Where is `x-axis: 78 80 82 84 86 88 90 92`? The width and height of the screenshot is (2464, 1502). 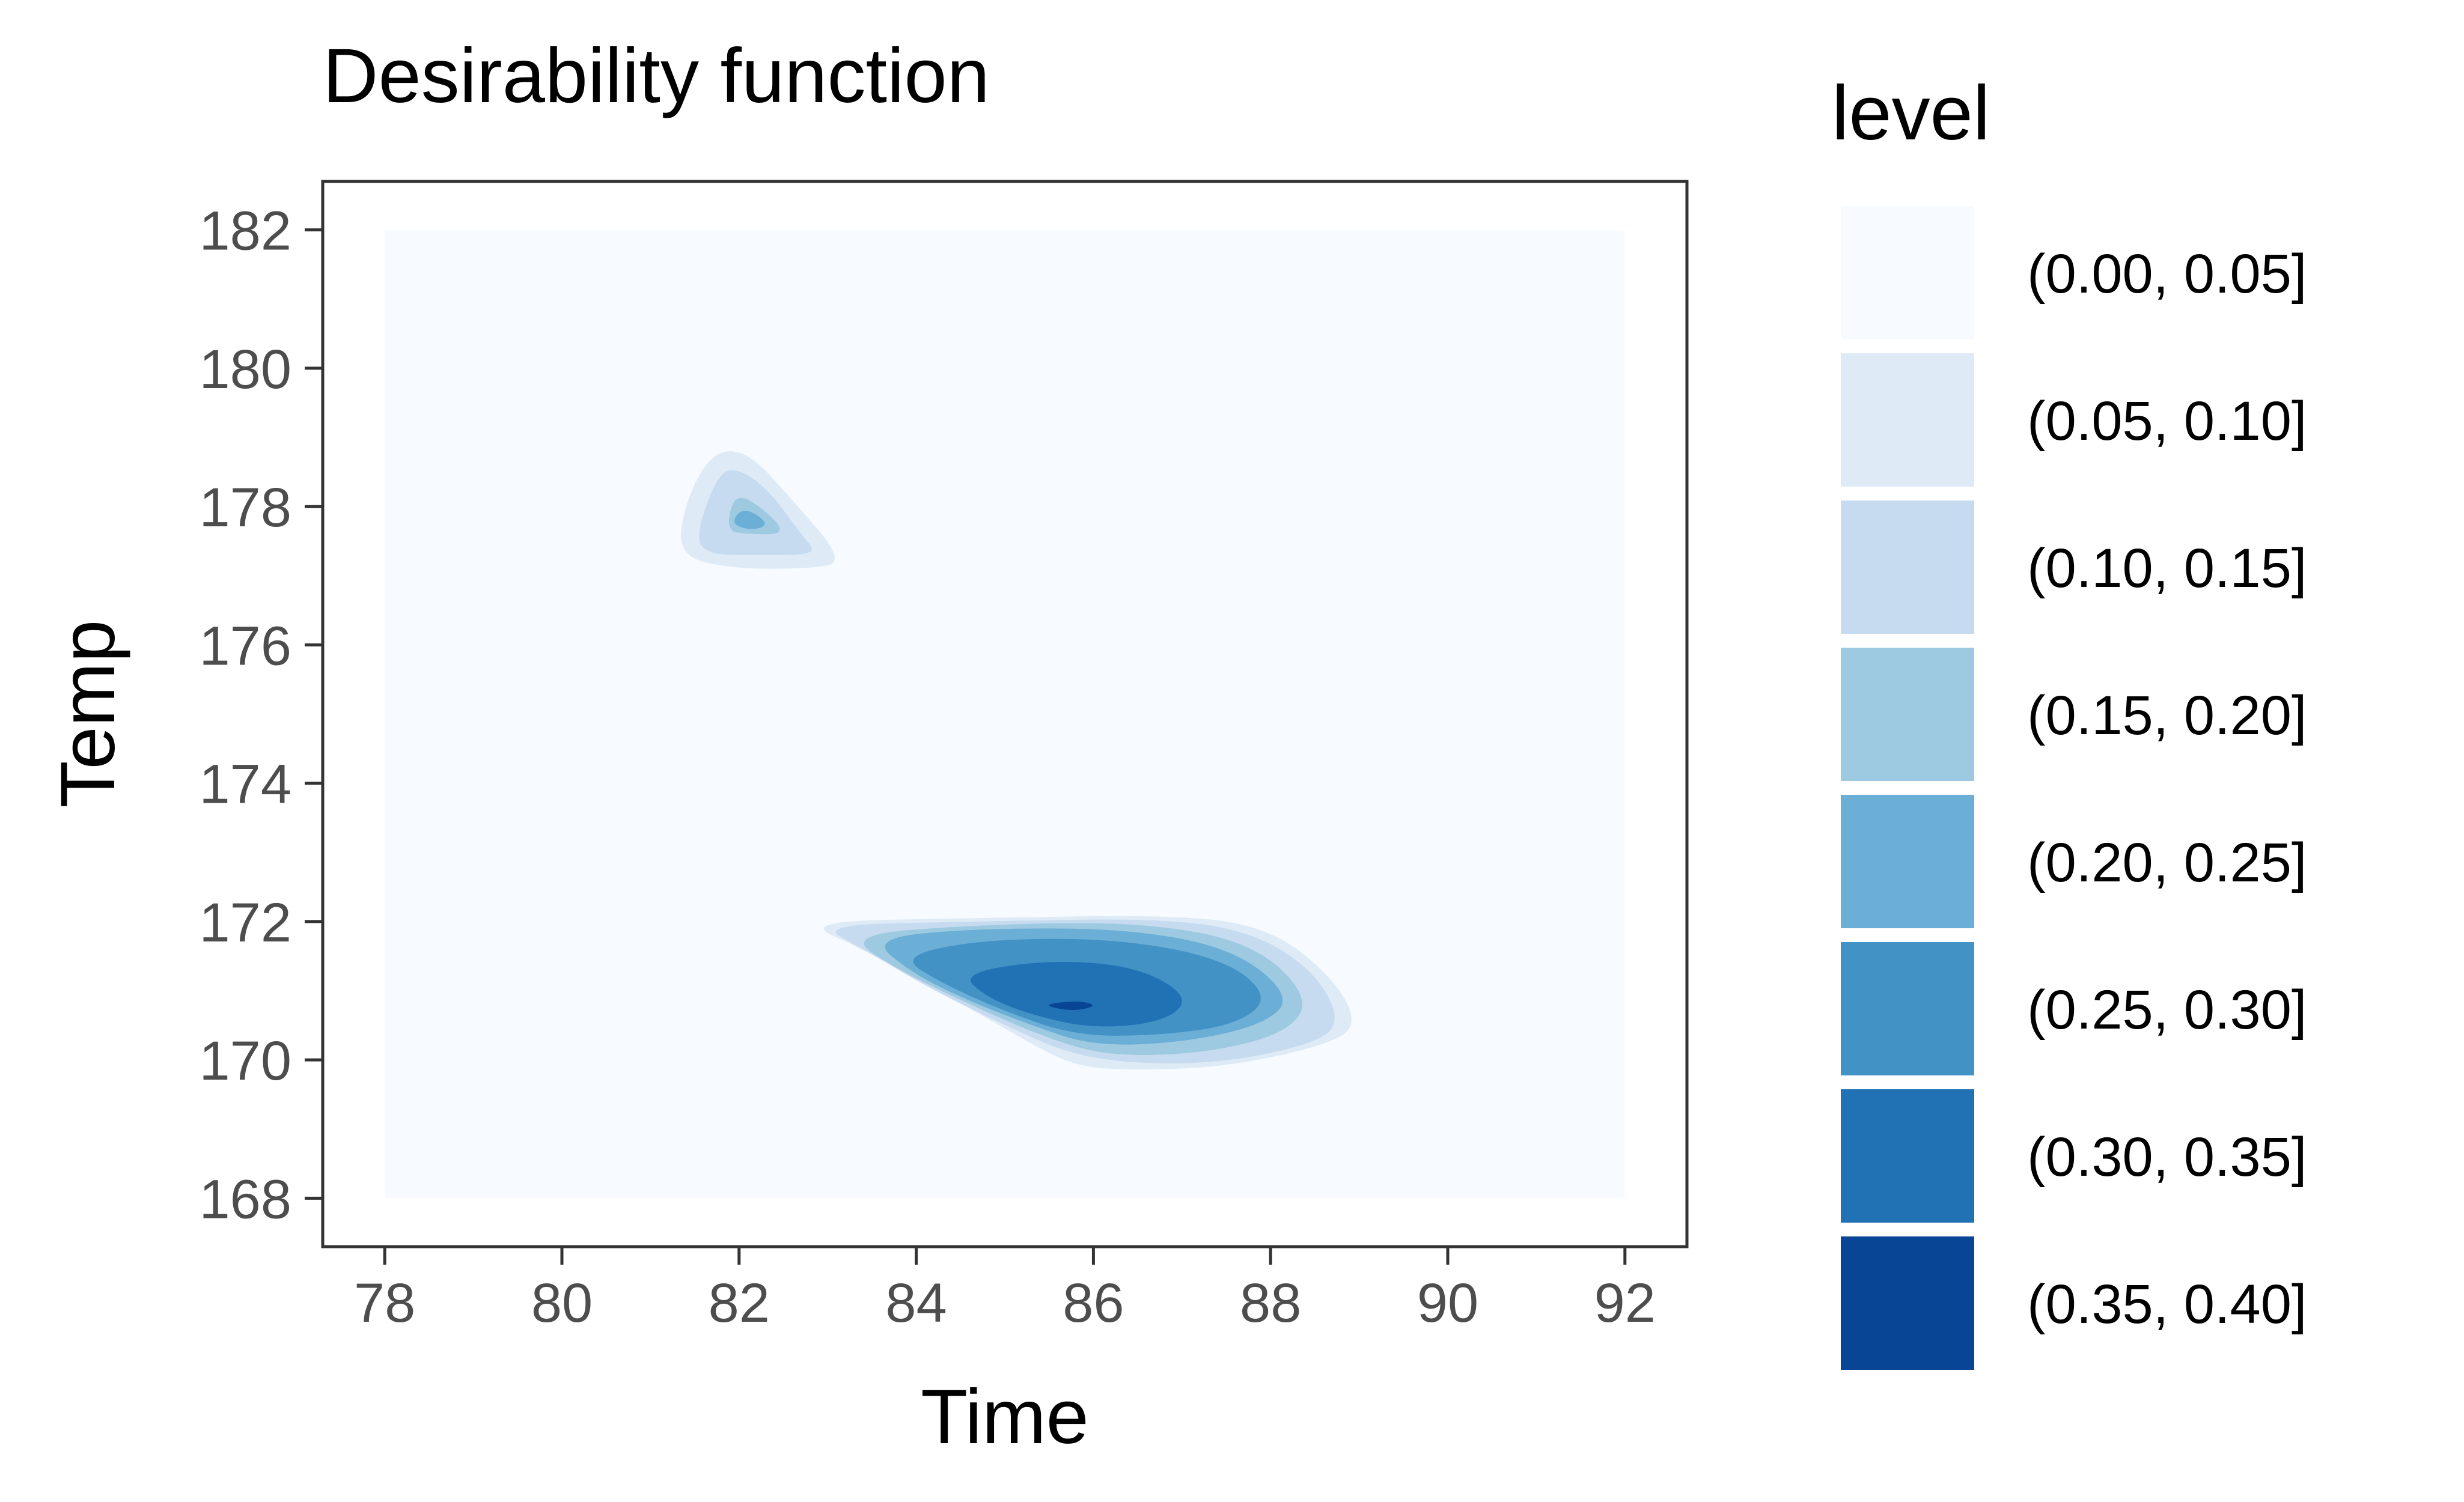
x-axis: 78 80 82 84 86 88 90 92 is located at coordinates (1005, 1291).